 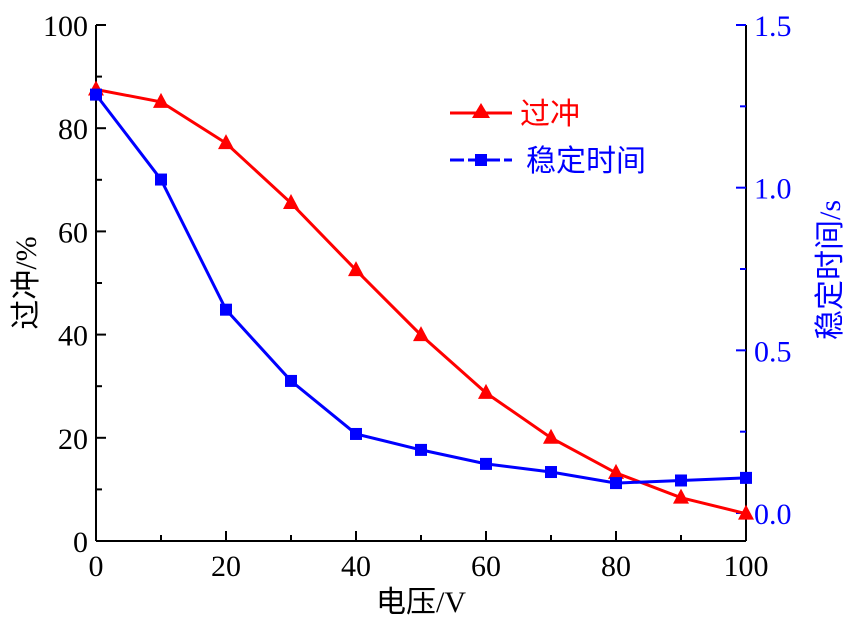 What do you see at coordinates (481, 160) in the screenshot?
I see `legend-marker-settling` at bounding box center [481, 160].